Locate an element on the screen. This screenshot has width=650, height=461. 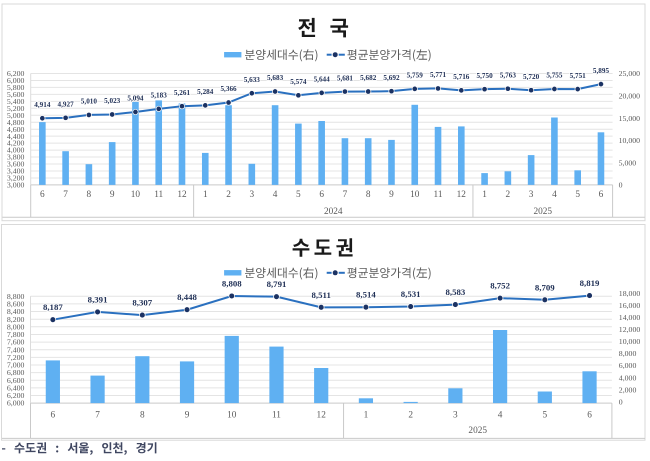
svg-text: 6,800 is located at coordinates (16, 372).